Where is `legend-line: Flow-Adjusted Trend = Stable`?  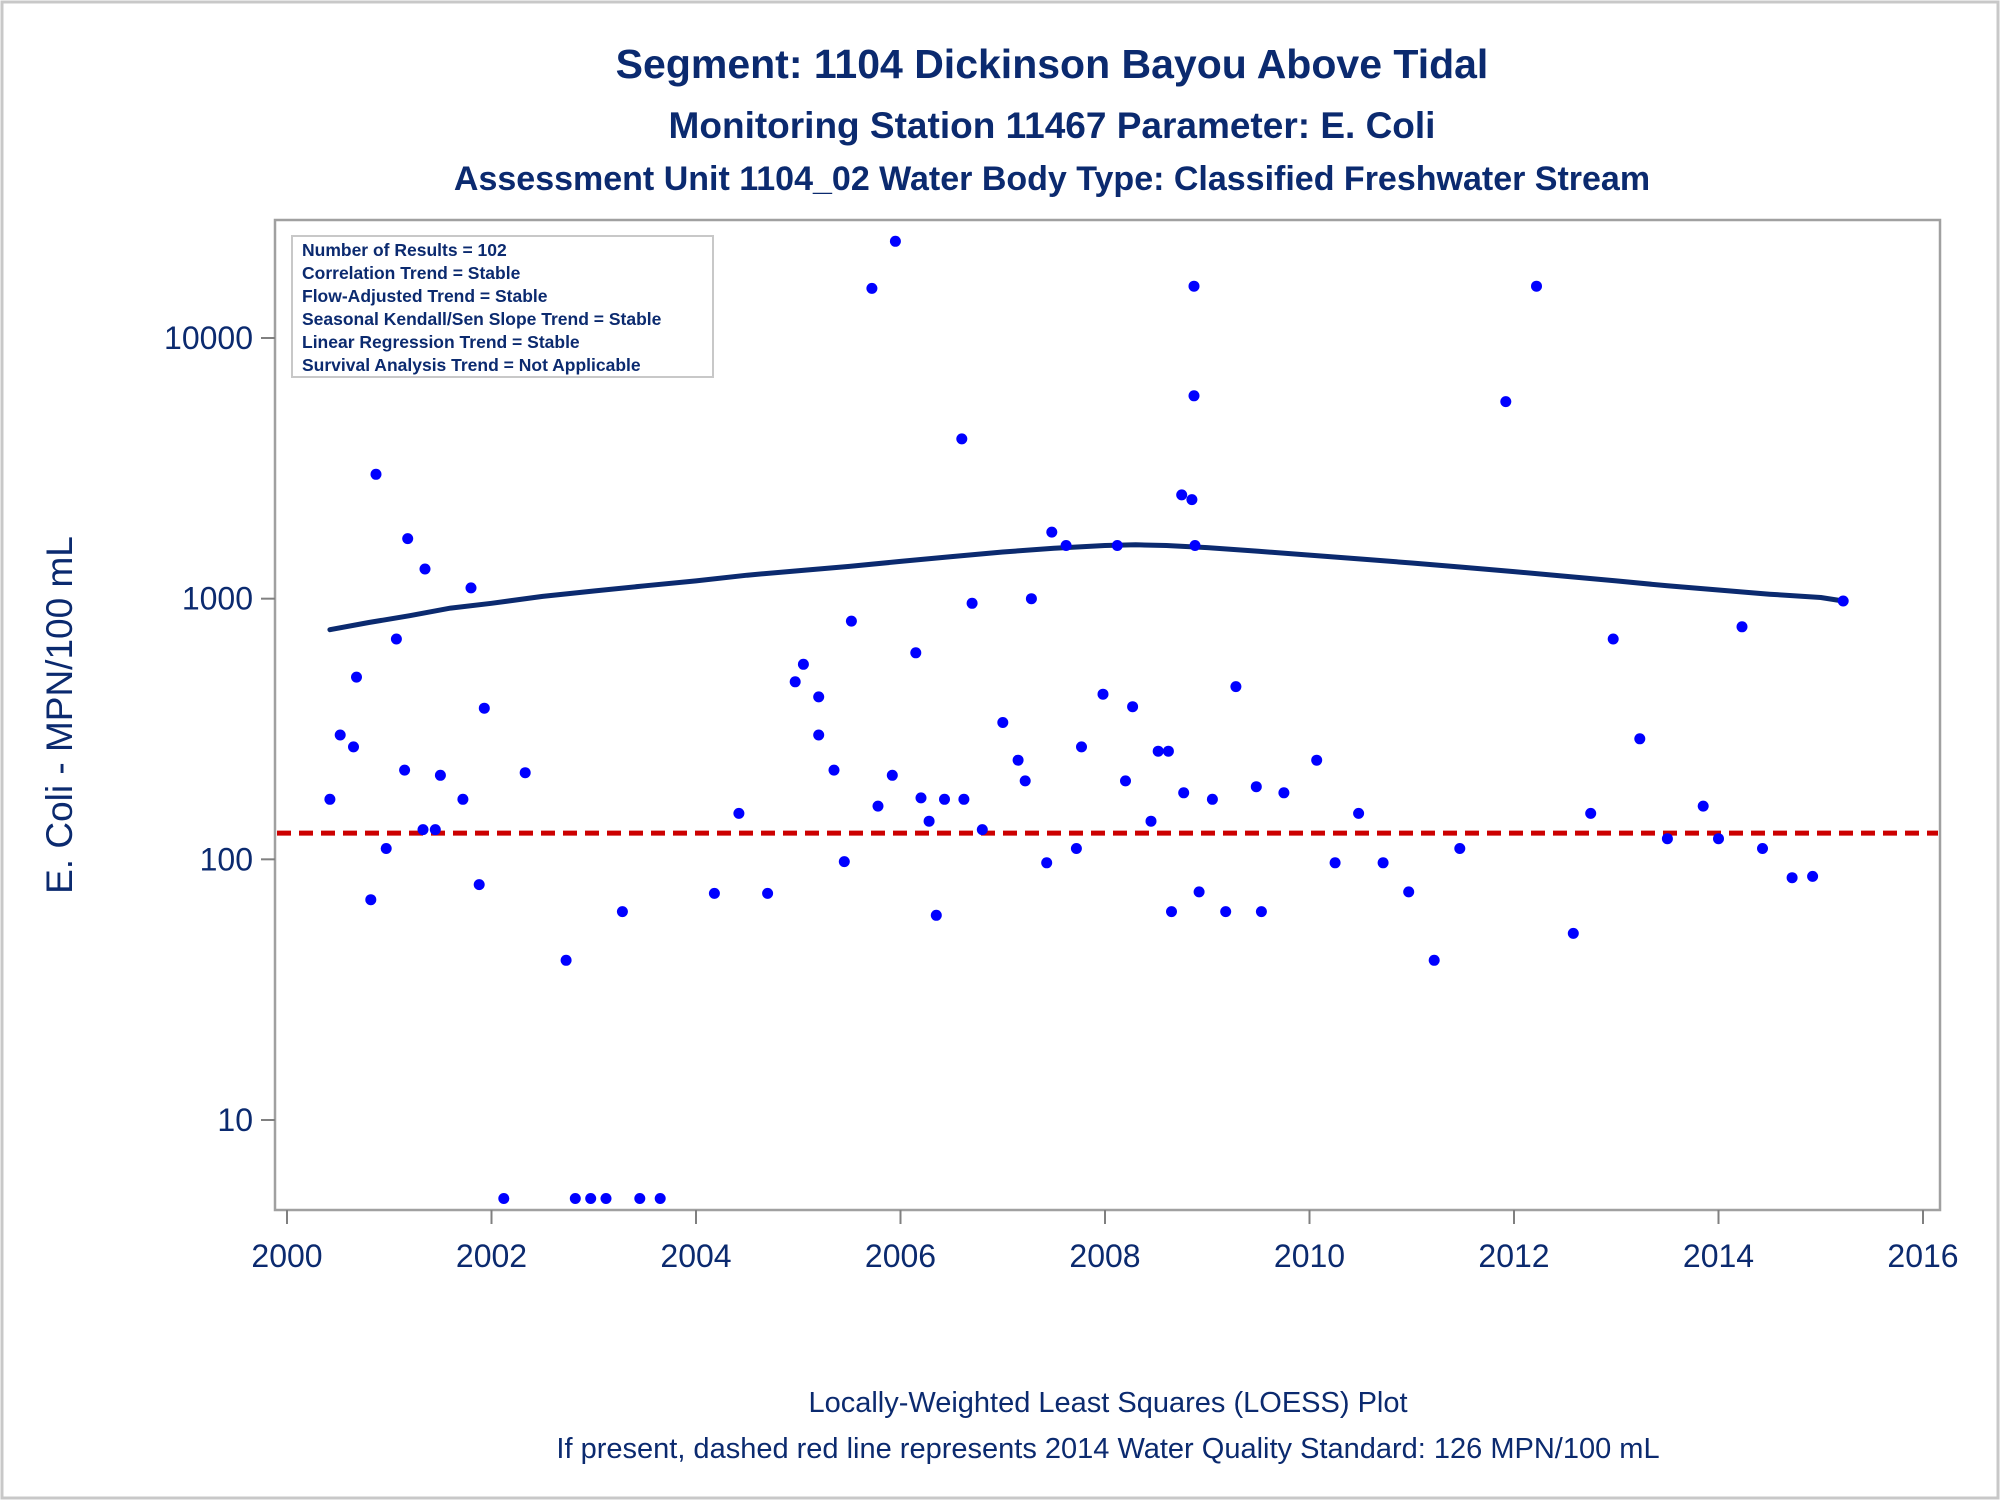
legend-line: Flow-Adjusted Trend = Stable is located at coordinates (425, 296).